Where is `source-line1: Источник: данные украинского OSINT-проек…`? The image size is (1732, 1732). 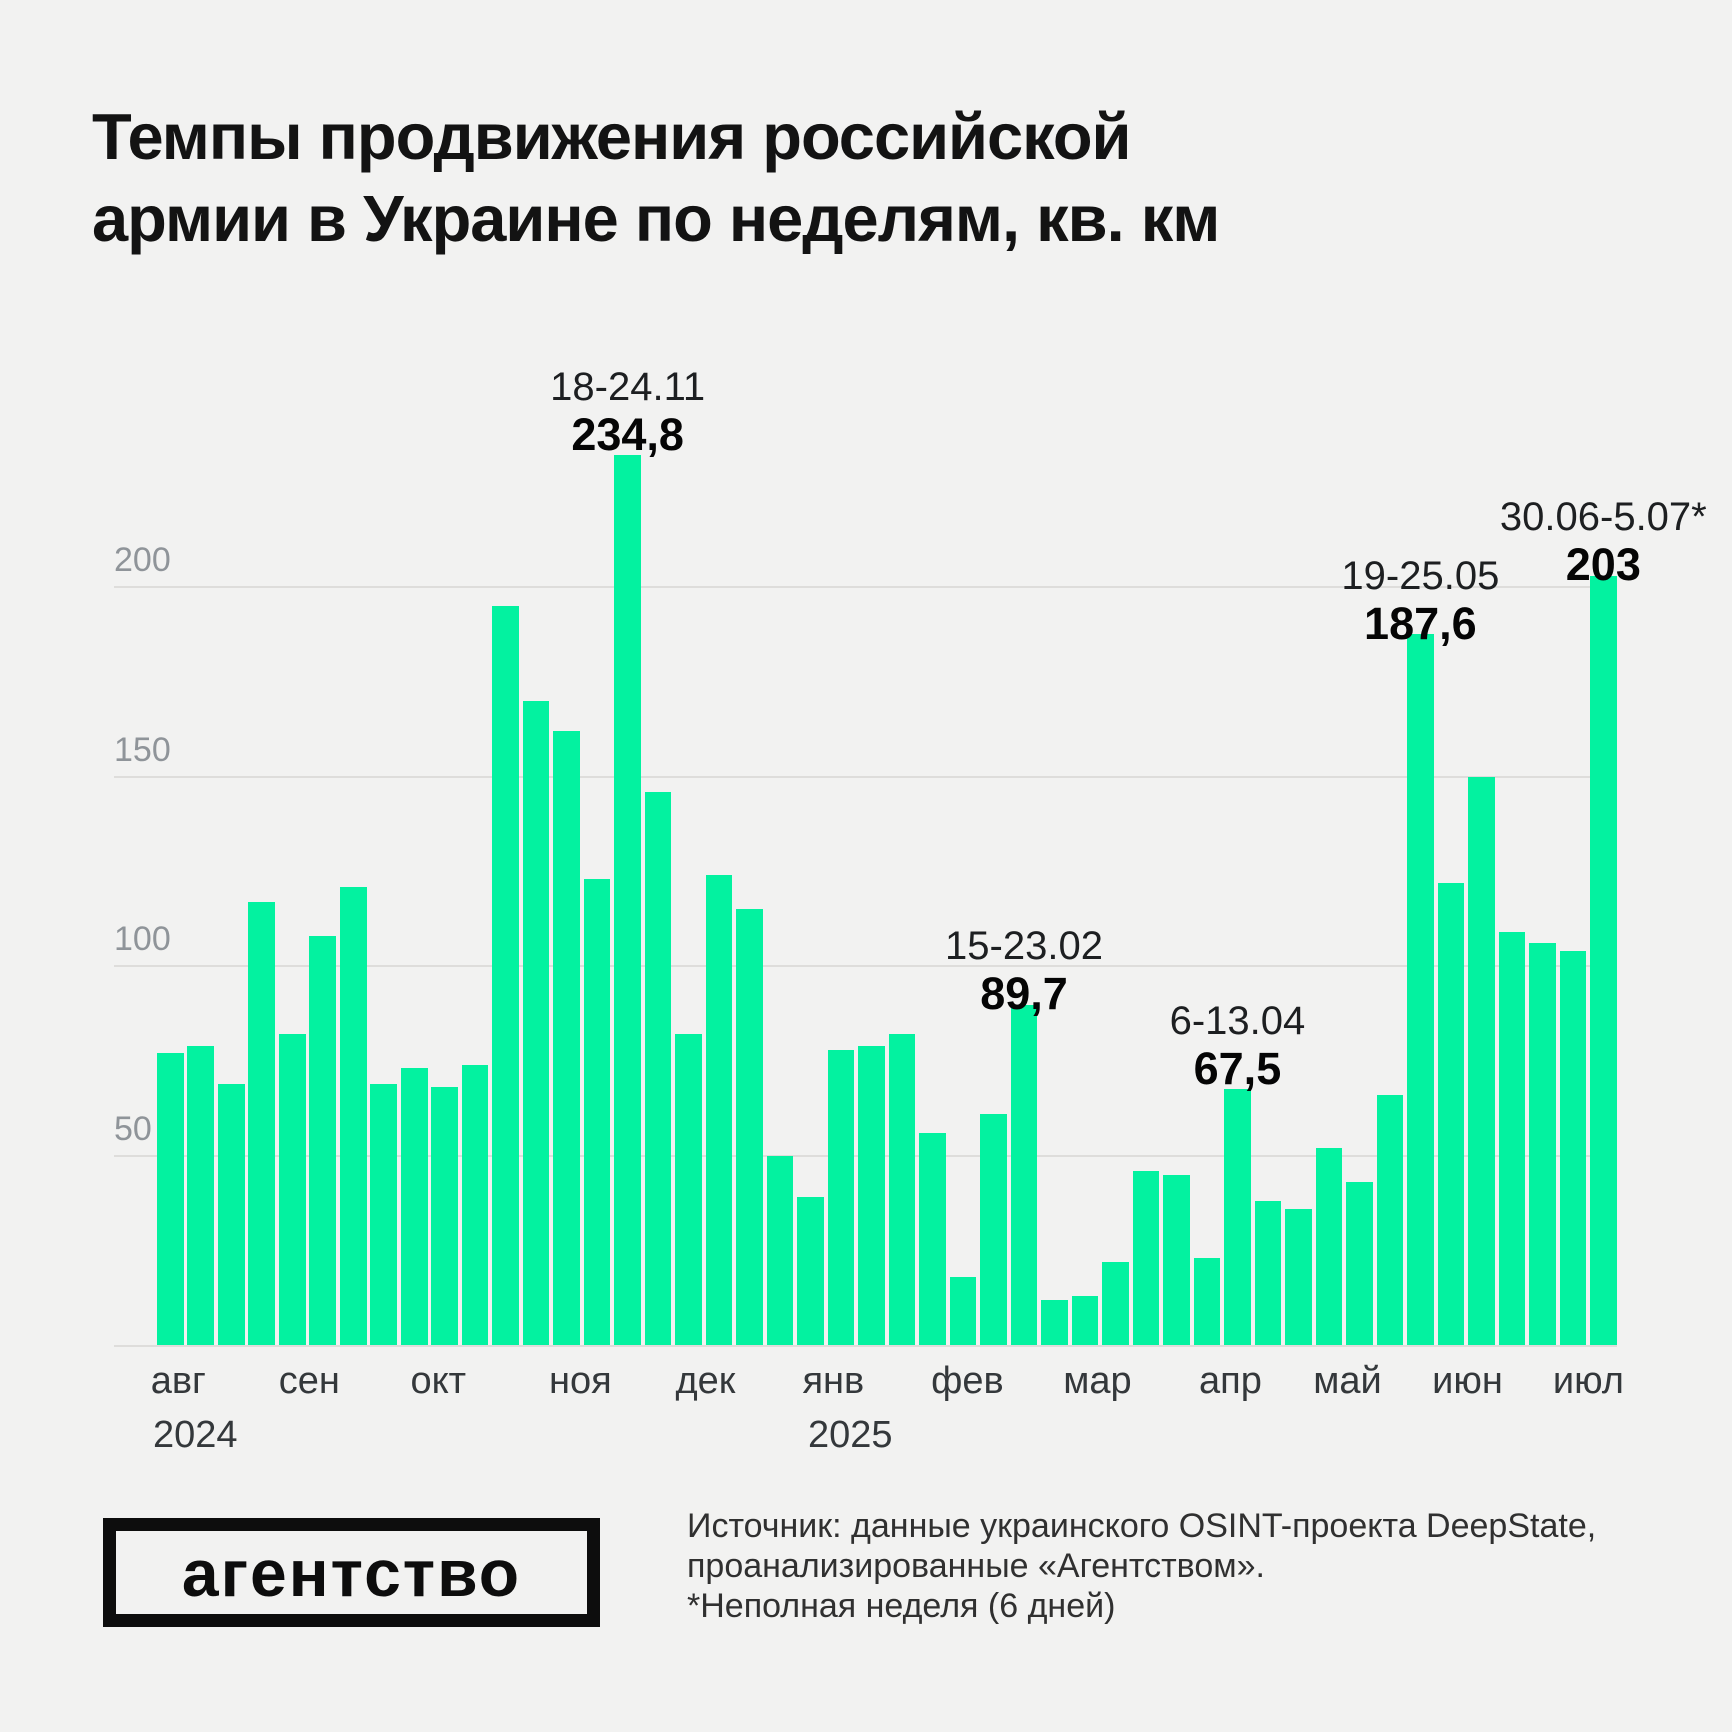
source-line1: Источник: данные украинского OSINT-проек… is located at coordinates (1142, 1526).